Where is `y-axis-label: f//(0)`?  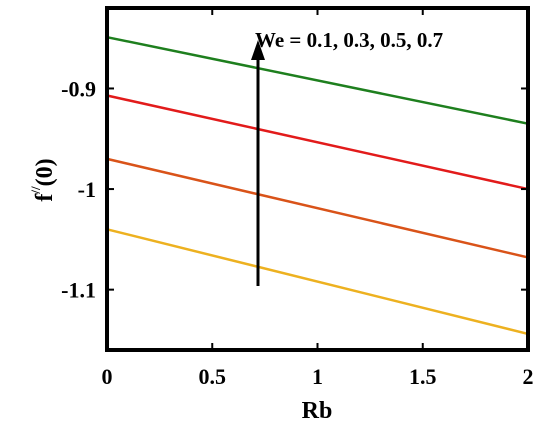 y-axis-label: f//(0) is located at coordinates (43, 179).